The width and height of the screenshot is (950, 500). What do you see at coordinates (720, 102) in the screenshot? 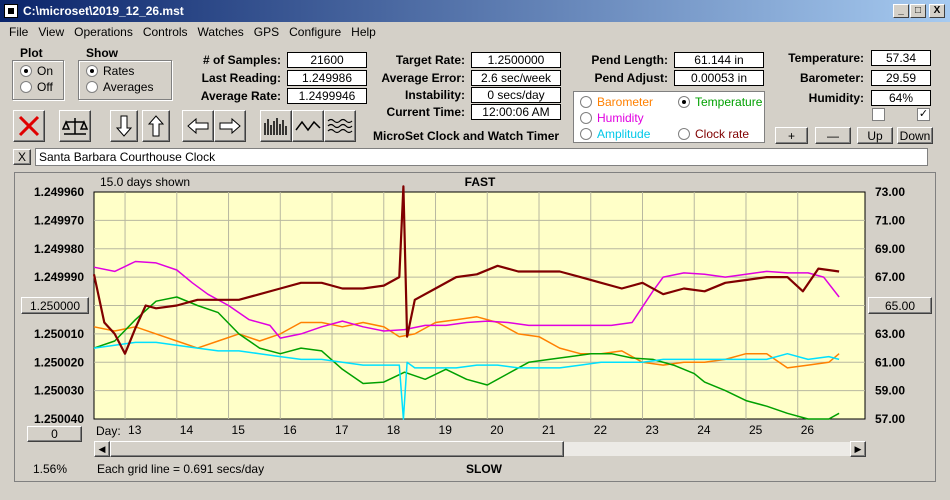
I see `overlay-temperature-radio: Temperature` at bounding box center [720, 102].